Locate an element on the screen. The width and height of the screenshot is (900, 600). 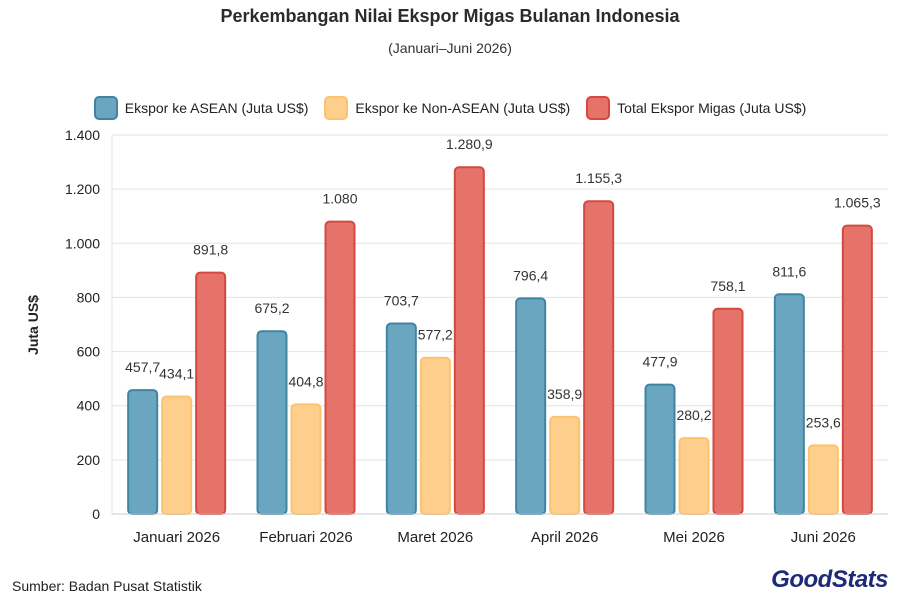
legend-item-non-asean: Ekspor ke Non-ASEAN (Juta US$) is located at coordinates (447, 108).